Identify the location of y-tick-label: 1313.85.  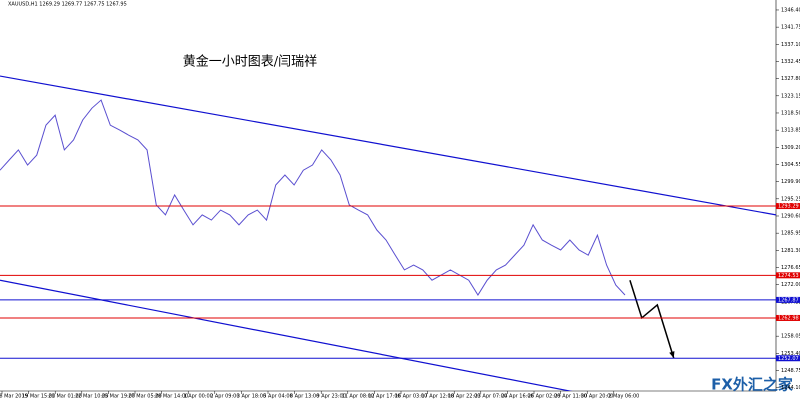
(790, 131).